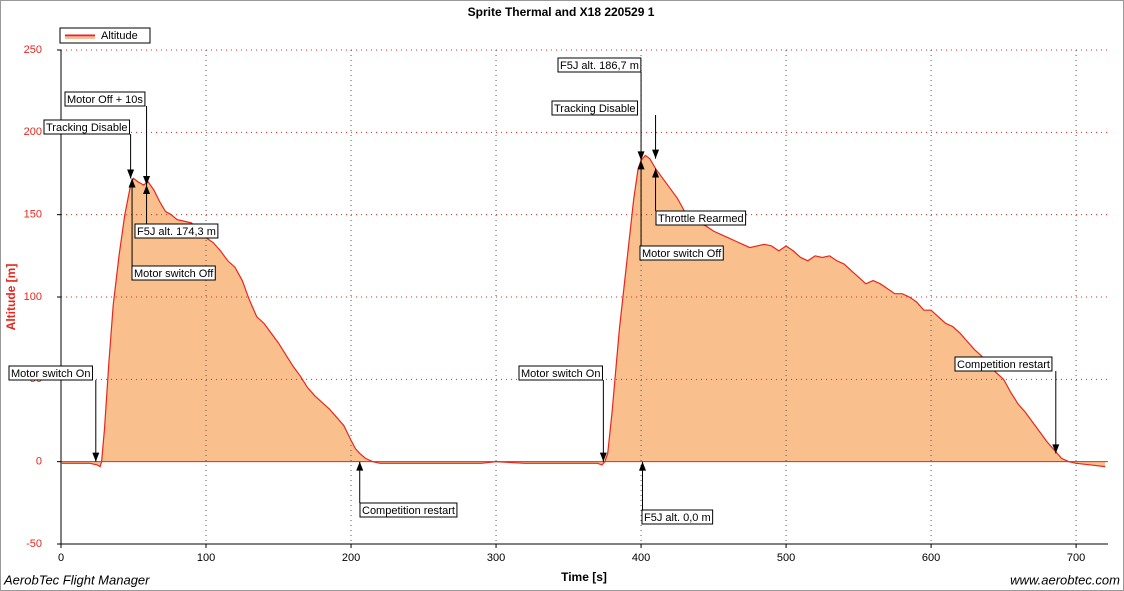 Image resolution: width=1124 pixels, height=591 pixels. Describe the element at coordinates (33, 50) in the screenshot. I see `y-tick-label: 250` at that location.